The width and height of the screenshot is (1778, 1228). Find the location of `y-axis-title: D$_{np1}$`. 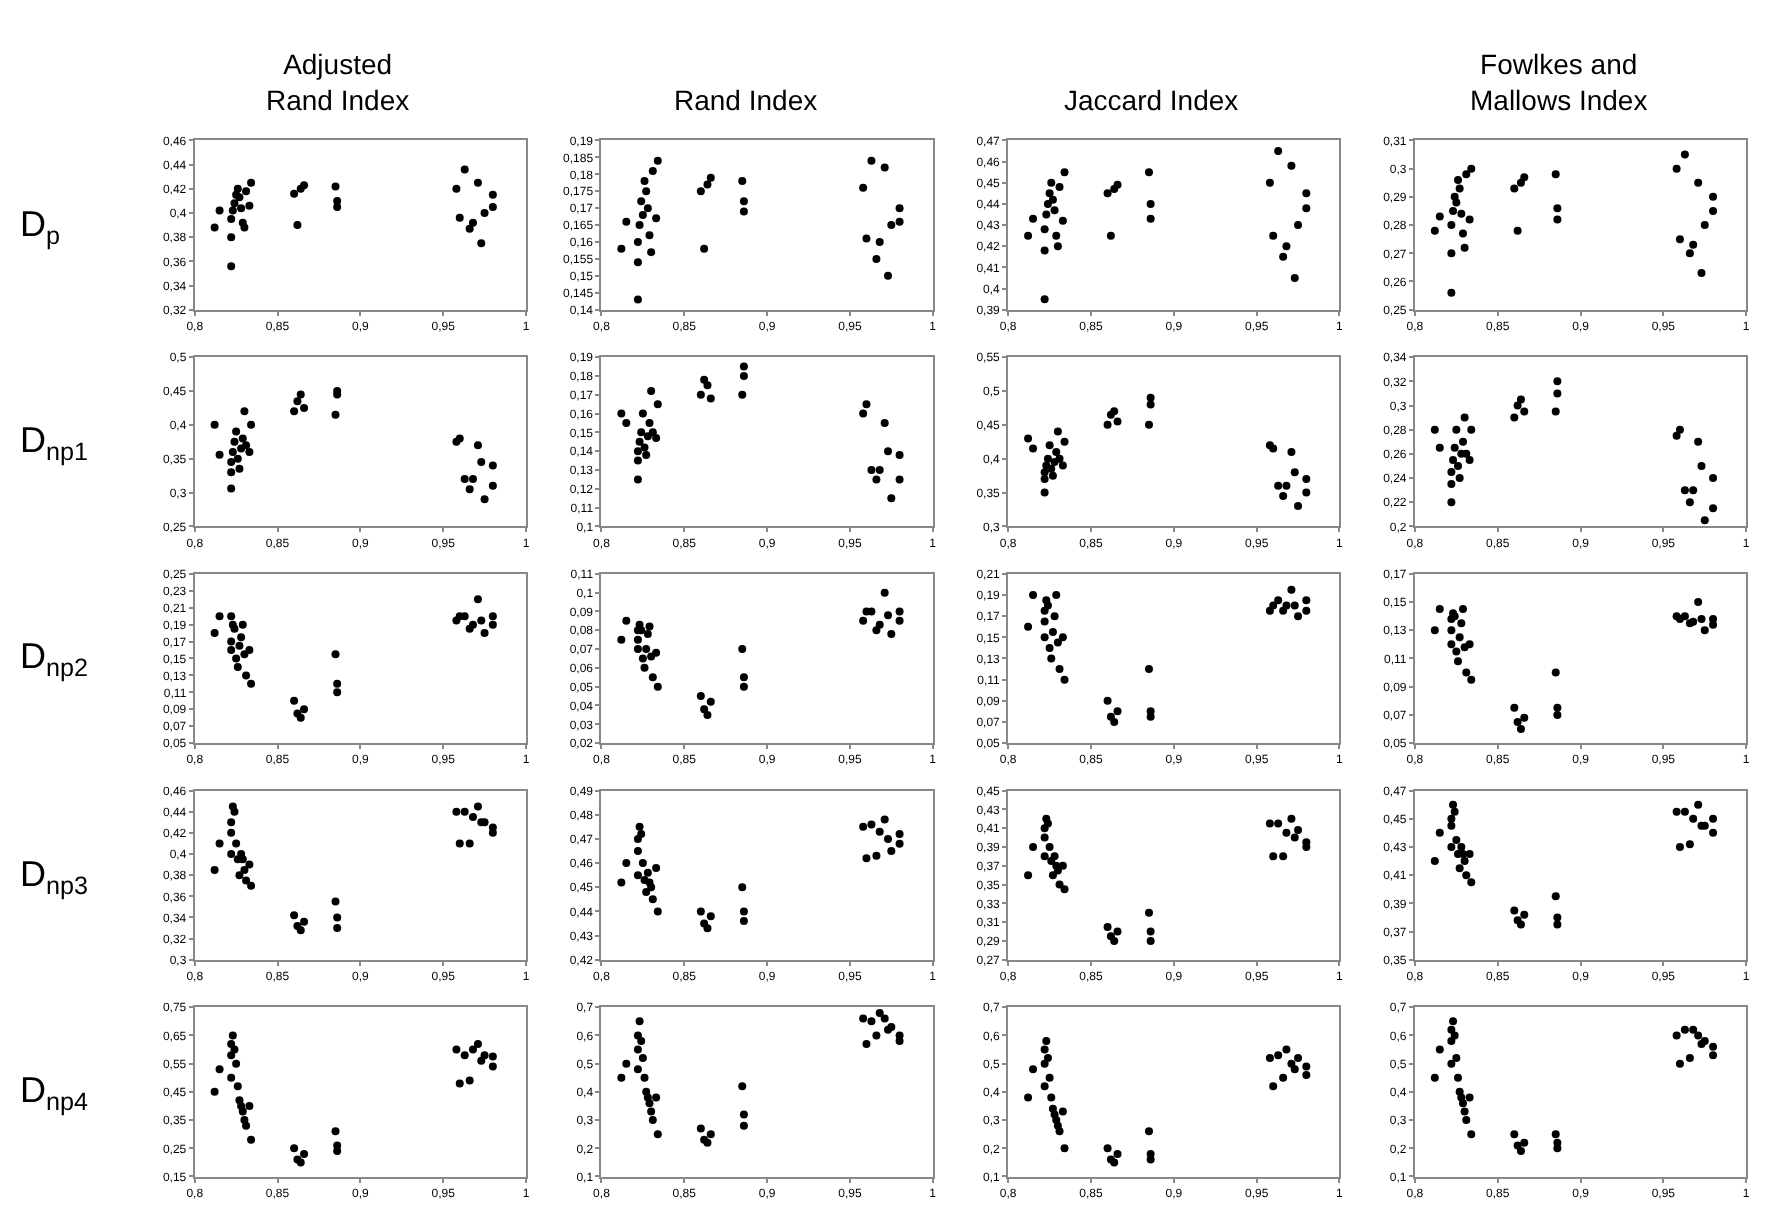

y-axis-title: D$_{np1}$ is located at coordinates (54, 443).